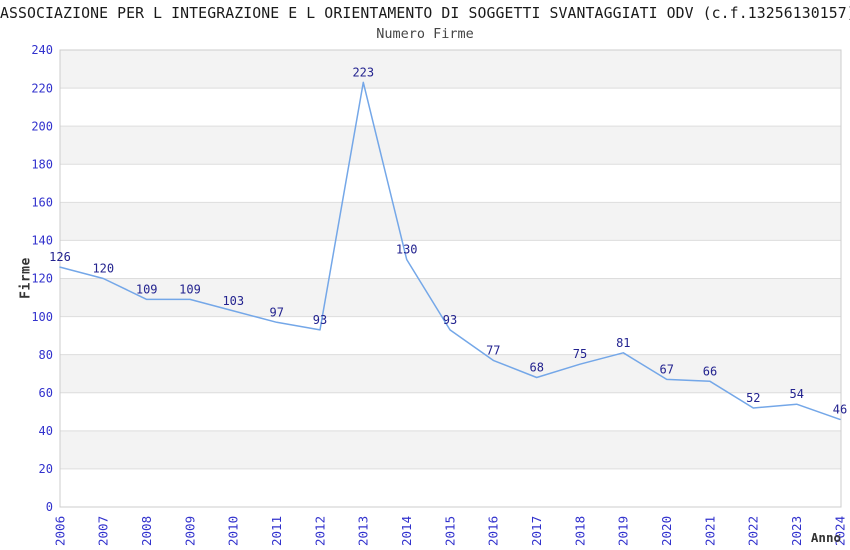 Image resolution: width=850 pixels, height=550 pixels. Describe the element at coordinates (363, 72) in the screenshot. I see `data-point-label: 223` at that location.